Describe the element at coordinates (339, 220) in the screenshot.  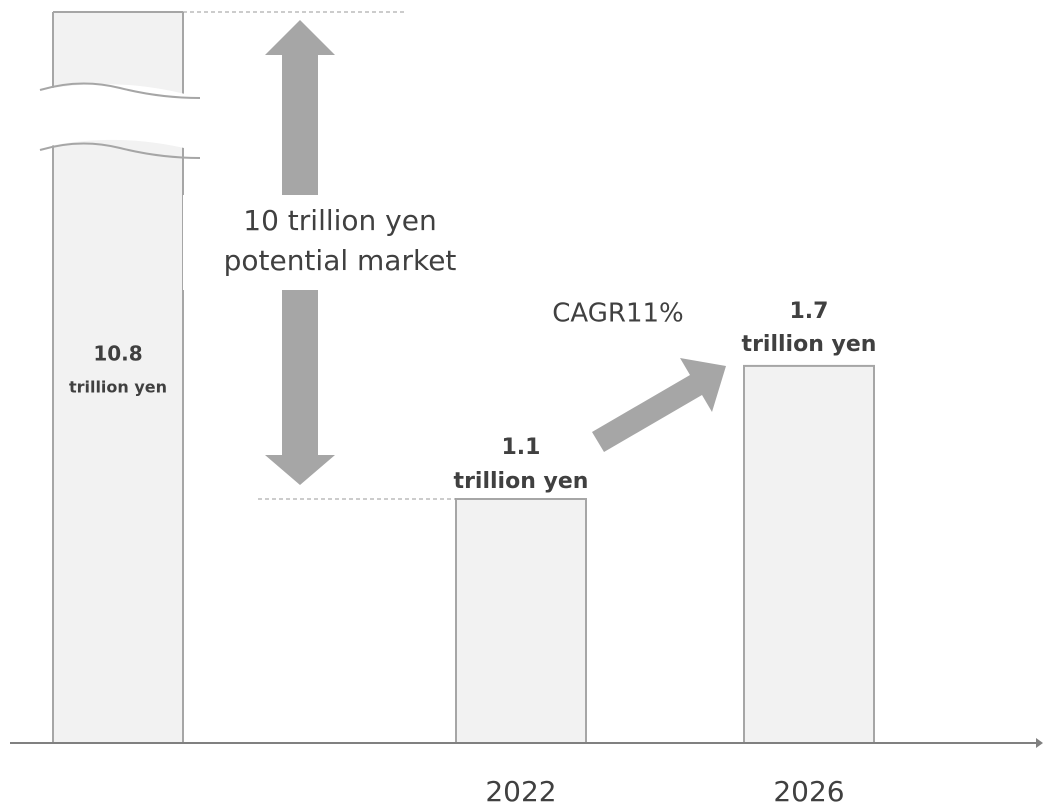
I see `annotation-line: 10 trillion yen` at that location.